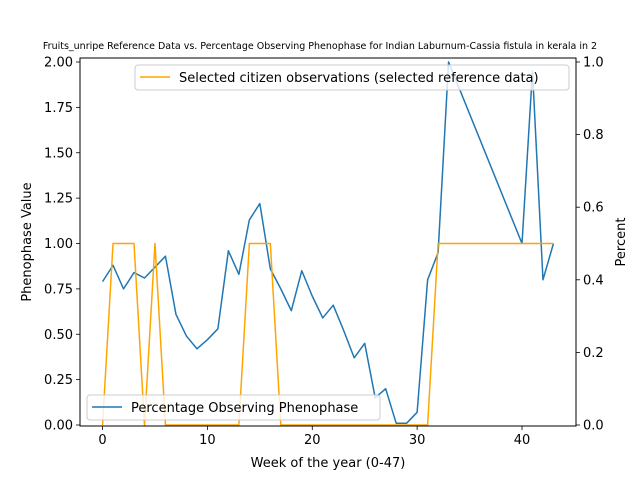 The height and width of the screenshot is (480, 640). What do you see at coordinates (58, 199) in the screenshot?
I see `left-y-tick-label: 1.25` at bounding box center [58, 199].